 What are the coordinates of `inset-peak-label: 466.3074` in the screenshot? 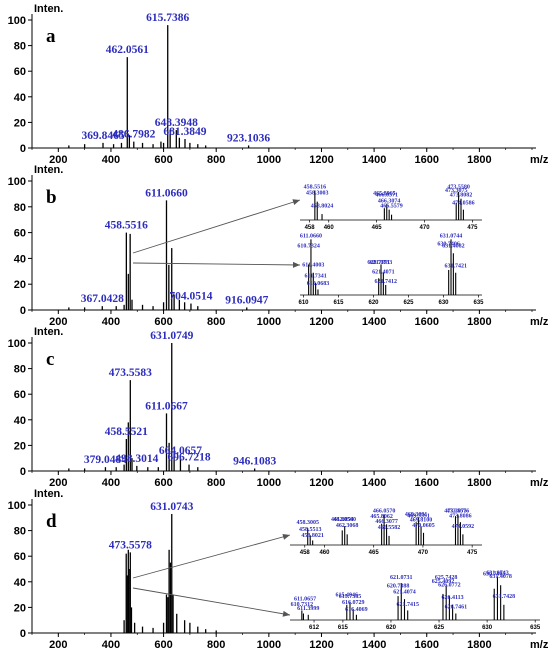 It's located at (389, 202).